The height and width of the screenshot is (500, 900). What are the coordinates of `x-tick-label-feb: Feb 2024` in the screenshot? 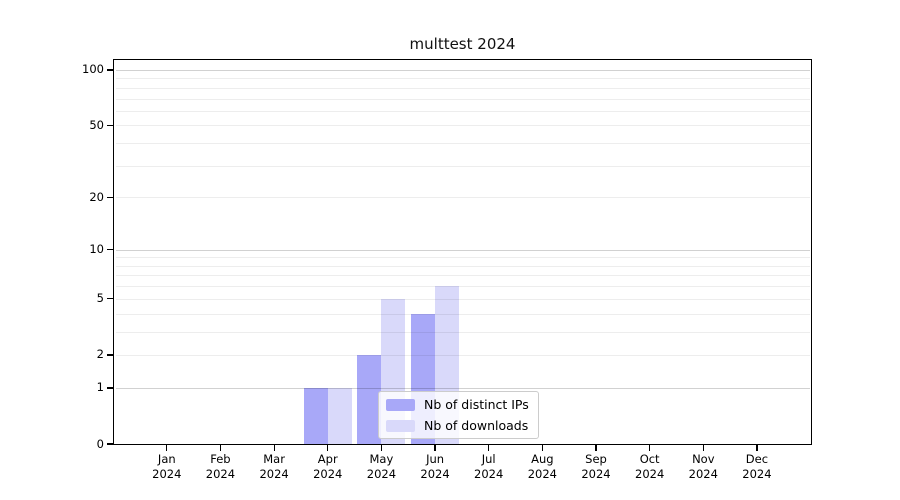 It's located at (220, 467).